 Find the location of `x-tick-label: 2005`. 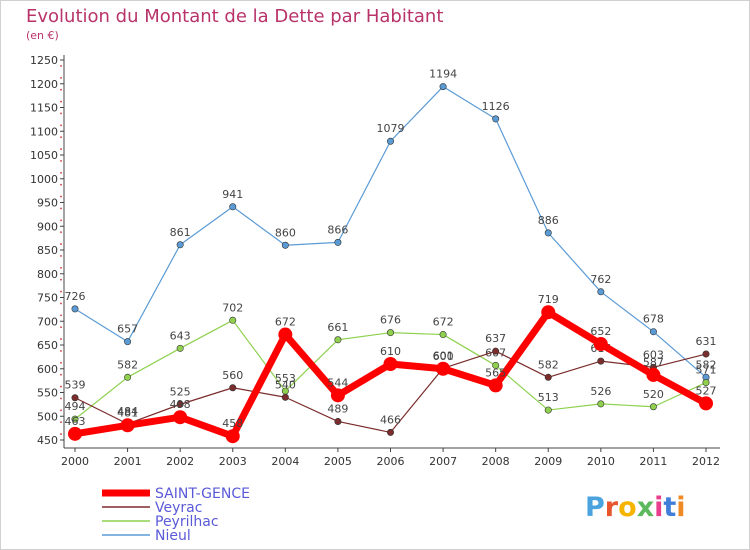

x-tick-label: 2005 is located at coordinates (338, 461).